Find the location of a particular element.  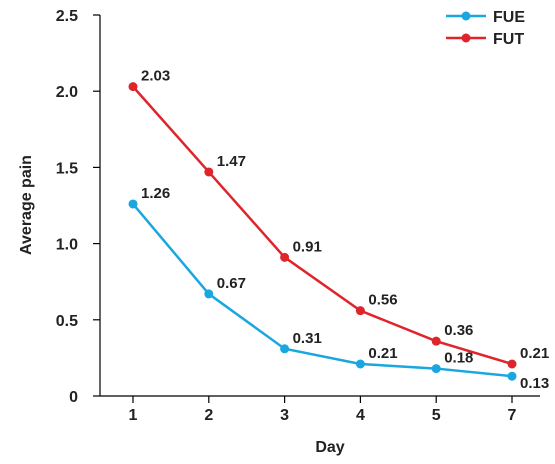

x-tick-label: 1 is located at coordinates (133, 415).